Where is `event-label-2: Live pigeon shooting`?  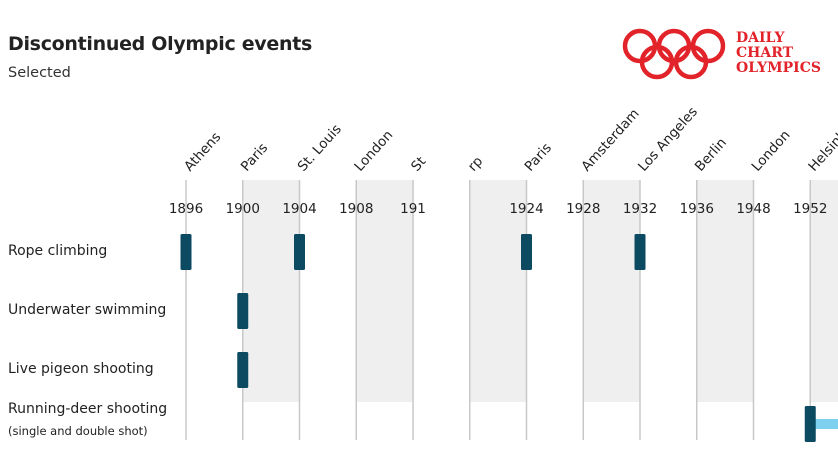
event-label-2: Live pigeon shooting is located at coordinates (81, 369).